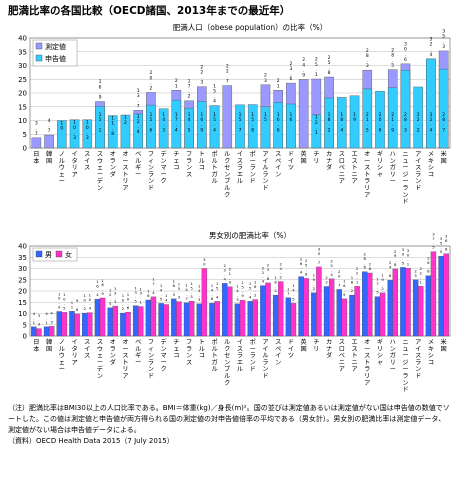 The height and width of the screenshot is (480, 457). I want to click on category-label: ニ, so click(354, 362).